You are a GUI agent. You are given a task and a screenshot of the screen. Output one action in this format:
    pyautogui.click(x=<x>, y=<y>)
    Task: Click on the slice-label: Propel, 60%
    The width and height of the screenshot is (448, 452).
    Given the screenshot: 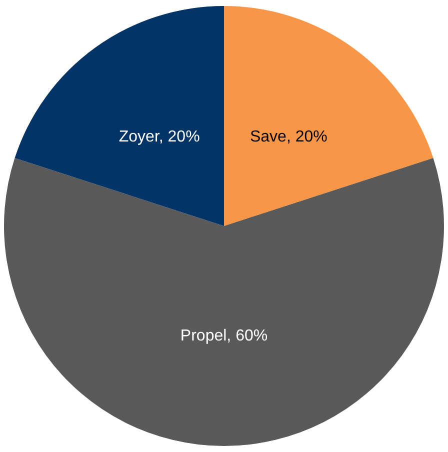 What is the action you would take?
    pyautogui.click(x=224, y=335)
    